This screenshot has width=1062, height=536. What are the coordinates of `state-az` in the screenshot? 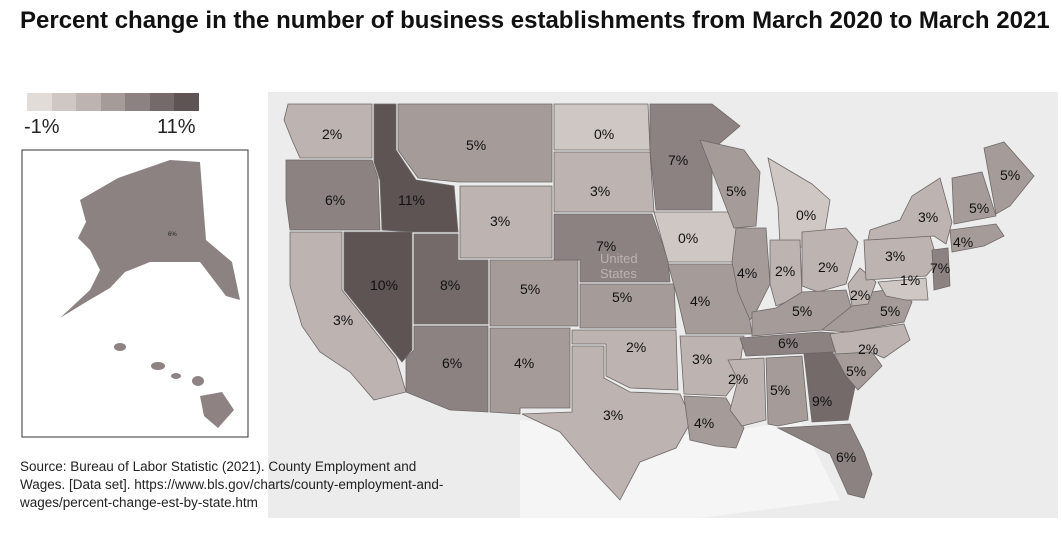 It's located at (447, 369).